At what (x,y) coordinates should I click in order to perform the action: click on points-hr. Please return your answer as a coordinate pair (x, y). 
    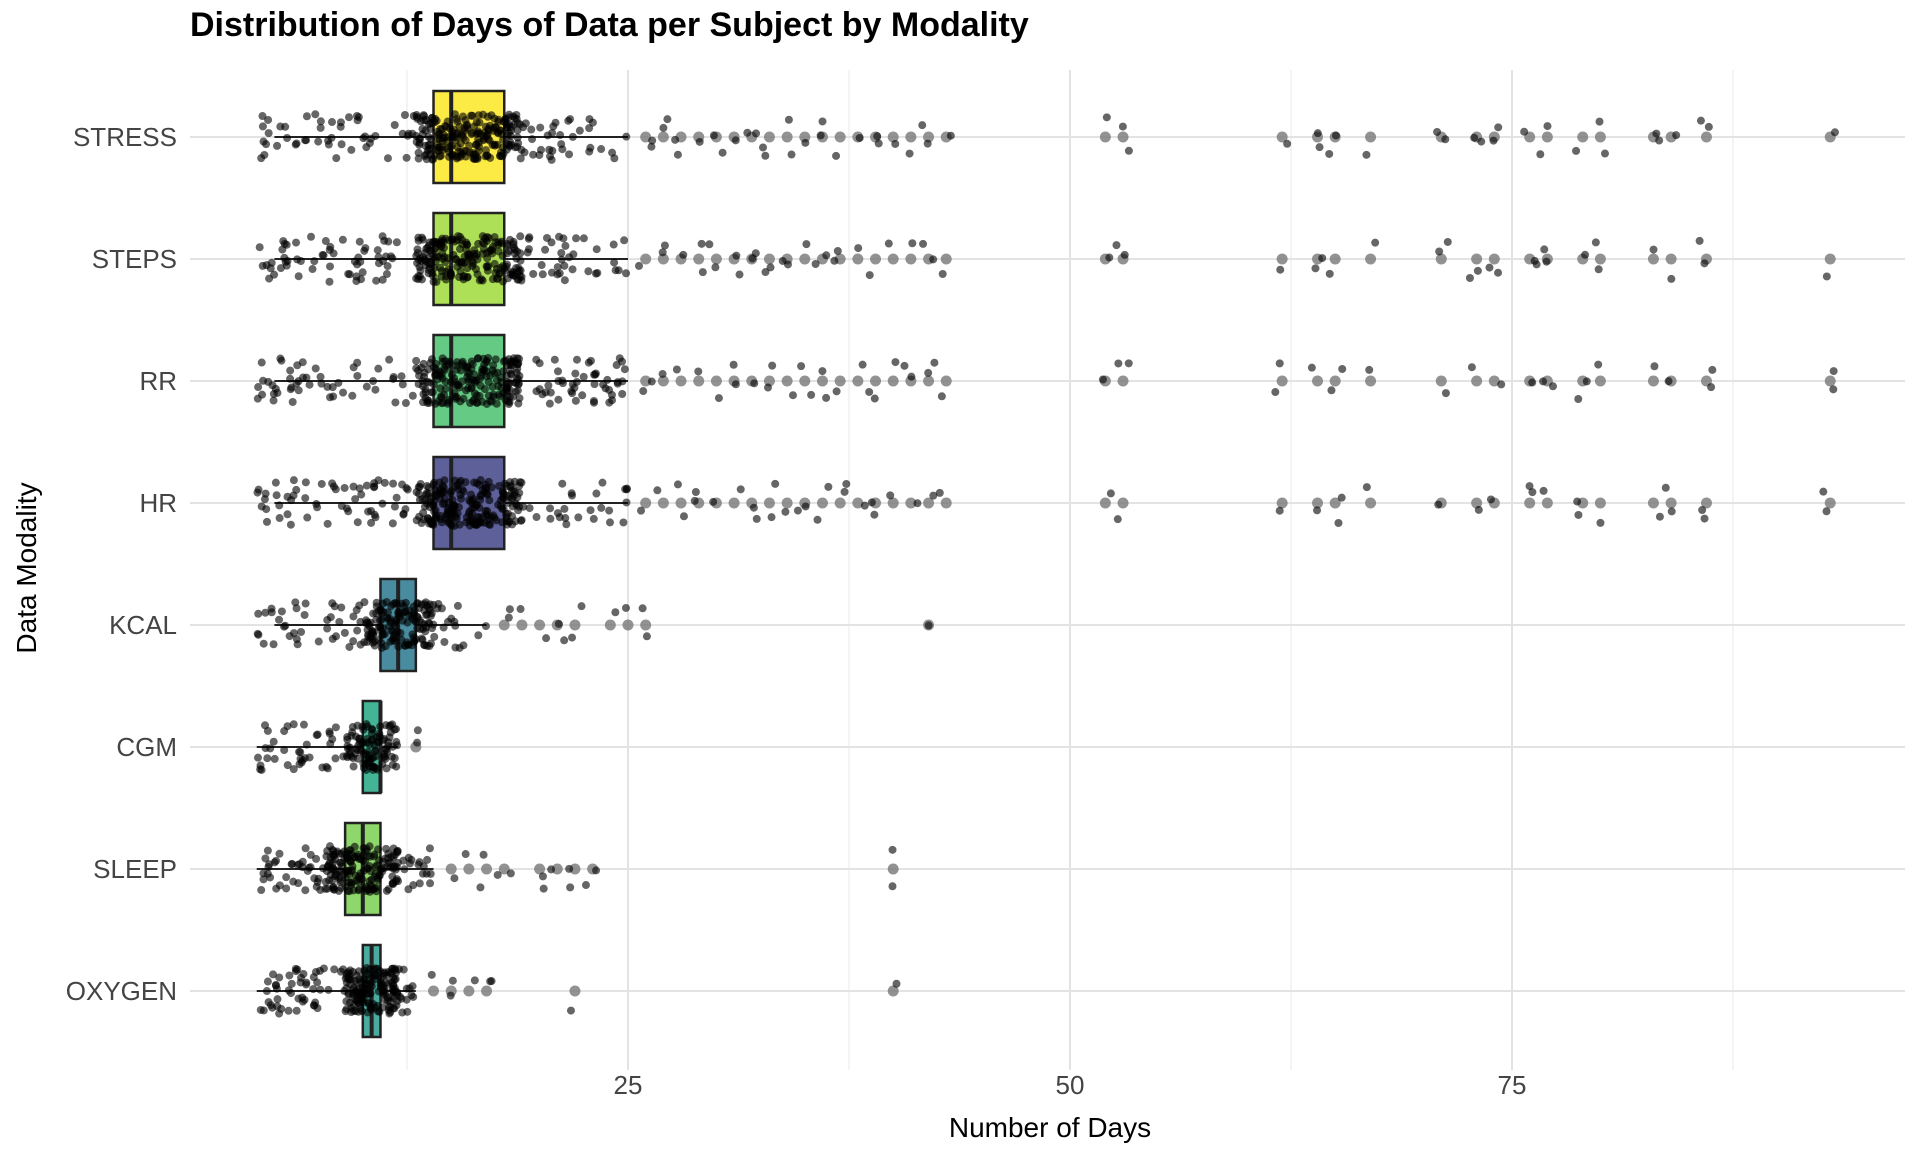
    Looking at the image, I should click on (1044, 503).